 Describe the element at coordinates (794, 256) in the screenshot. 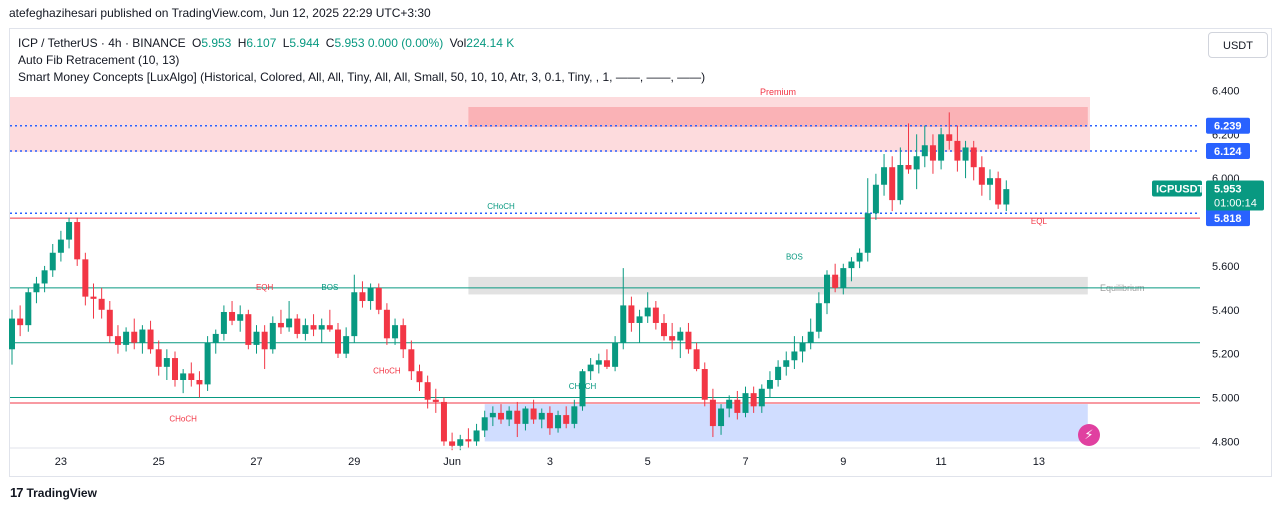

I see `structure-label: BOS` at that location.